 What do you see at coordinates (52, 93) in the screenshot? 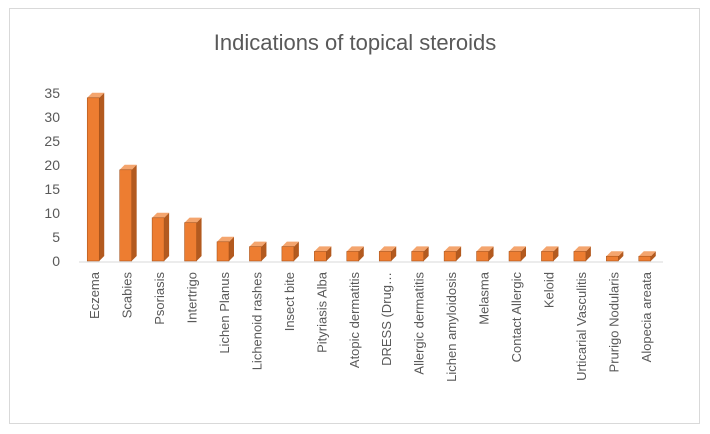
I see `y-tick-label: 35` at bounding box center [52, 93].